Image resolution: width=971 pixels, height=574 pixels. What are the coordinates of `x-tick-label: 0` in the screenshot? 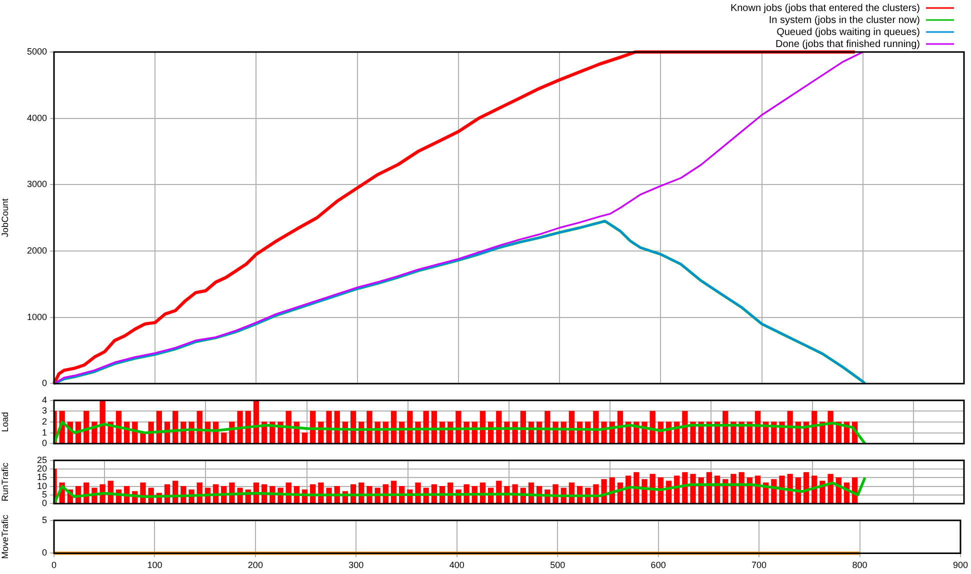 It's located at (54, 565).